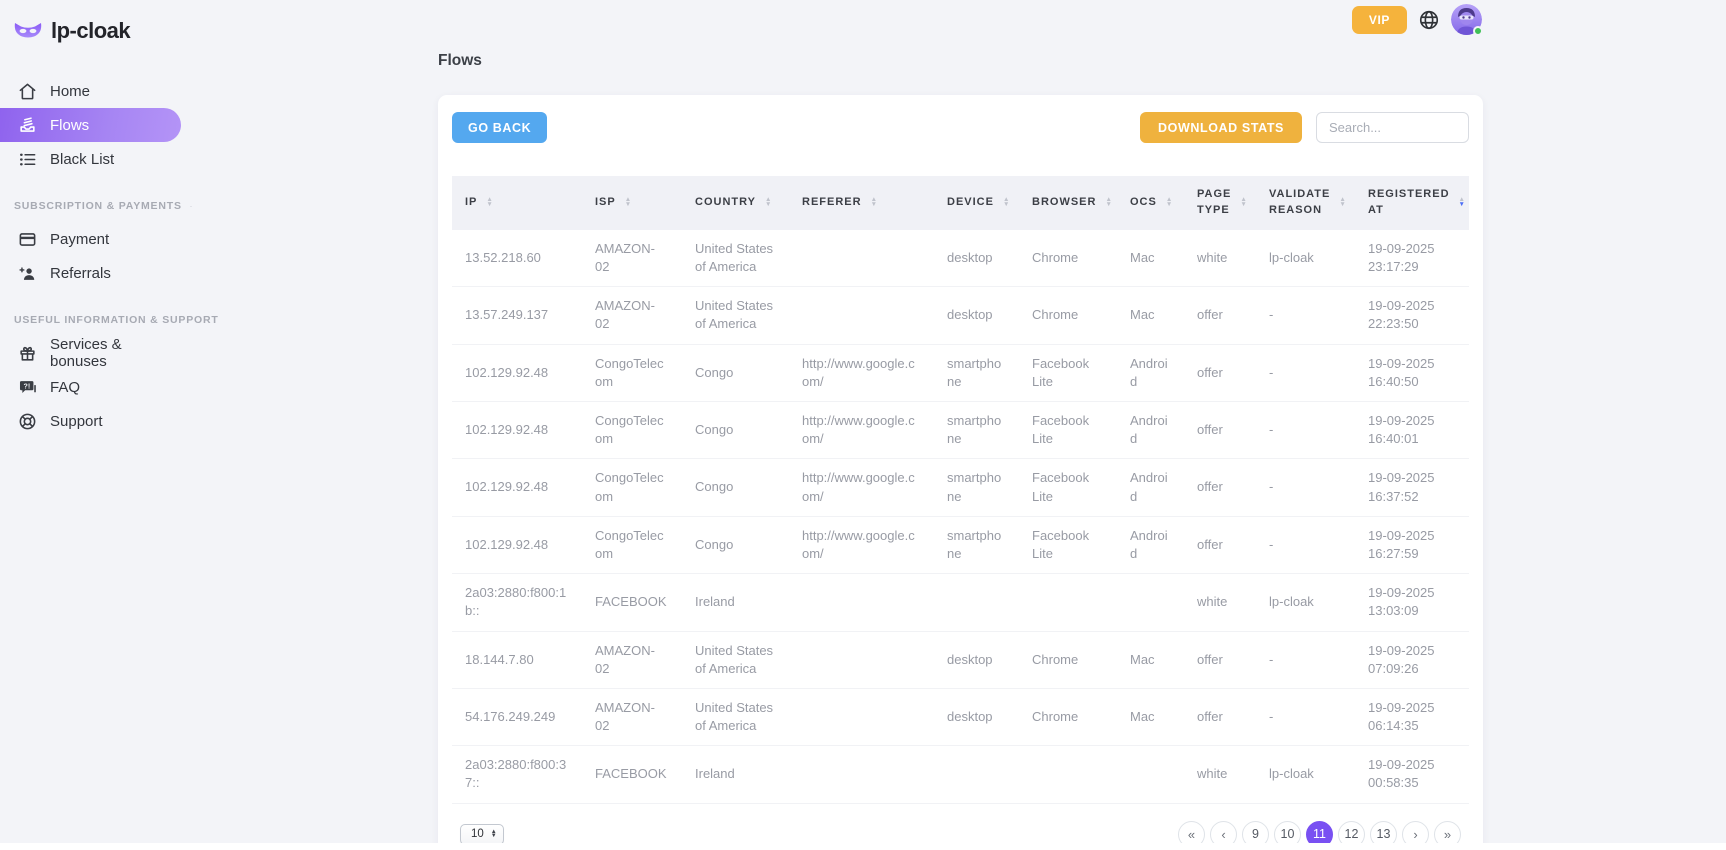 The height and width of the screenshot is (850, 1726). Describe the element at coordinates (76, 421) in the screenshot. I see `sidebar-item-label: Support` at that location.